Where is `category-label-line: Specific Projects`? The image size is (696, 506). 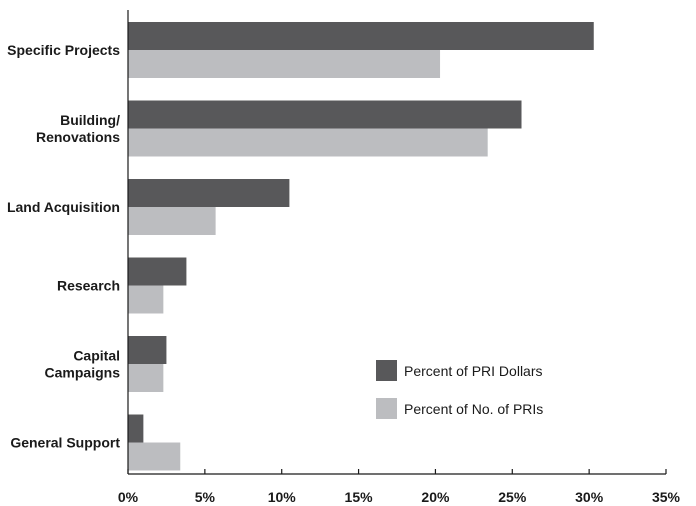
category-label-line: Specific Projects is located at coordinates (63, 50).